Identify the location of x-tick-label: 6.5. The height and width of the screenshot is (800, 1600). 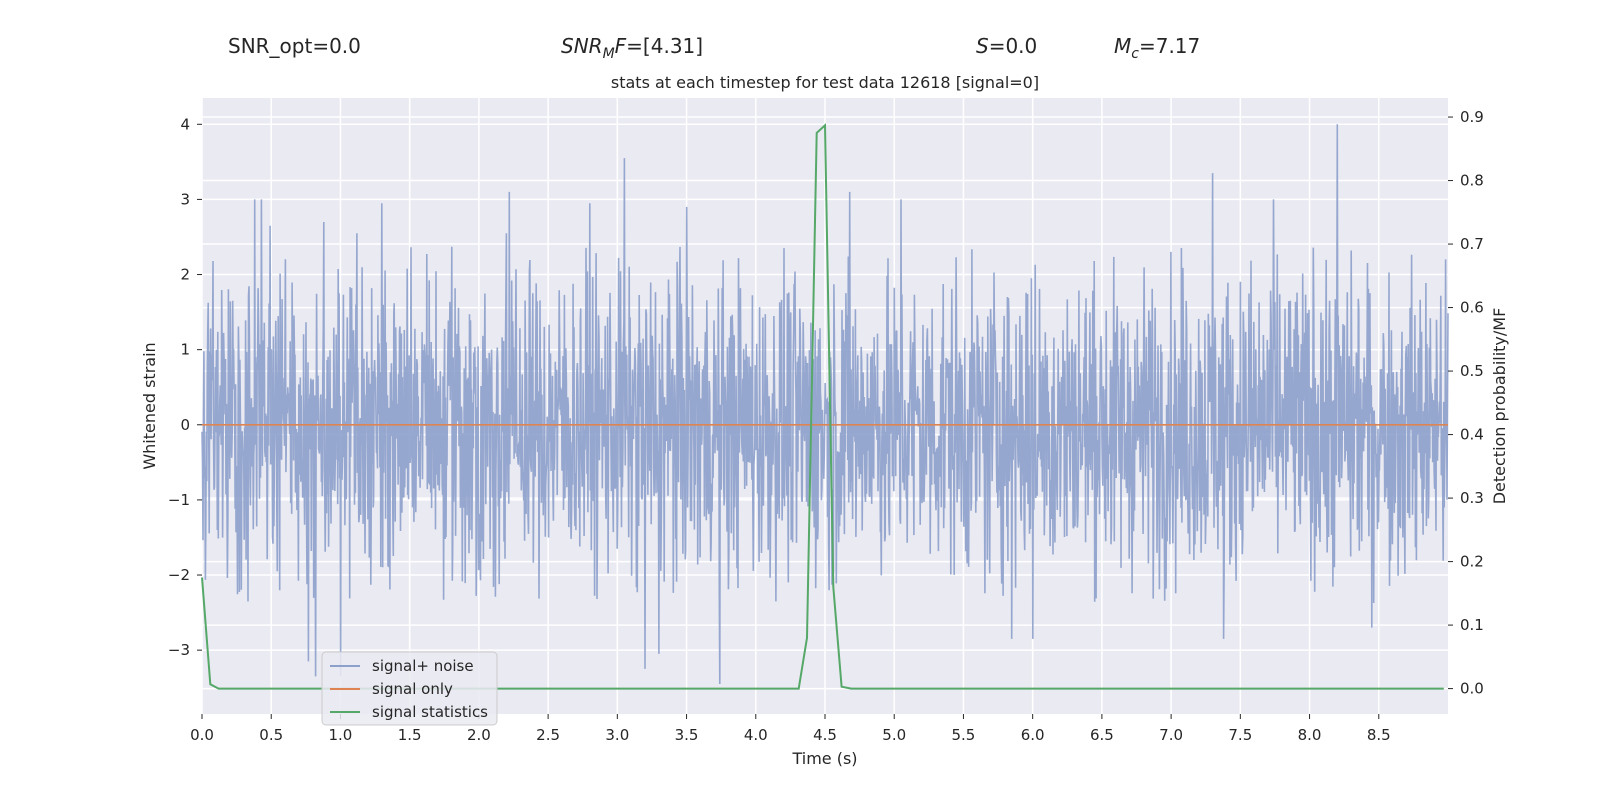
(1102, 735).